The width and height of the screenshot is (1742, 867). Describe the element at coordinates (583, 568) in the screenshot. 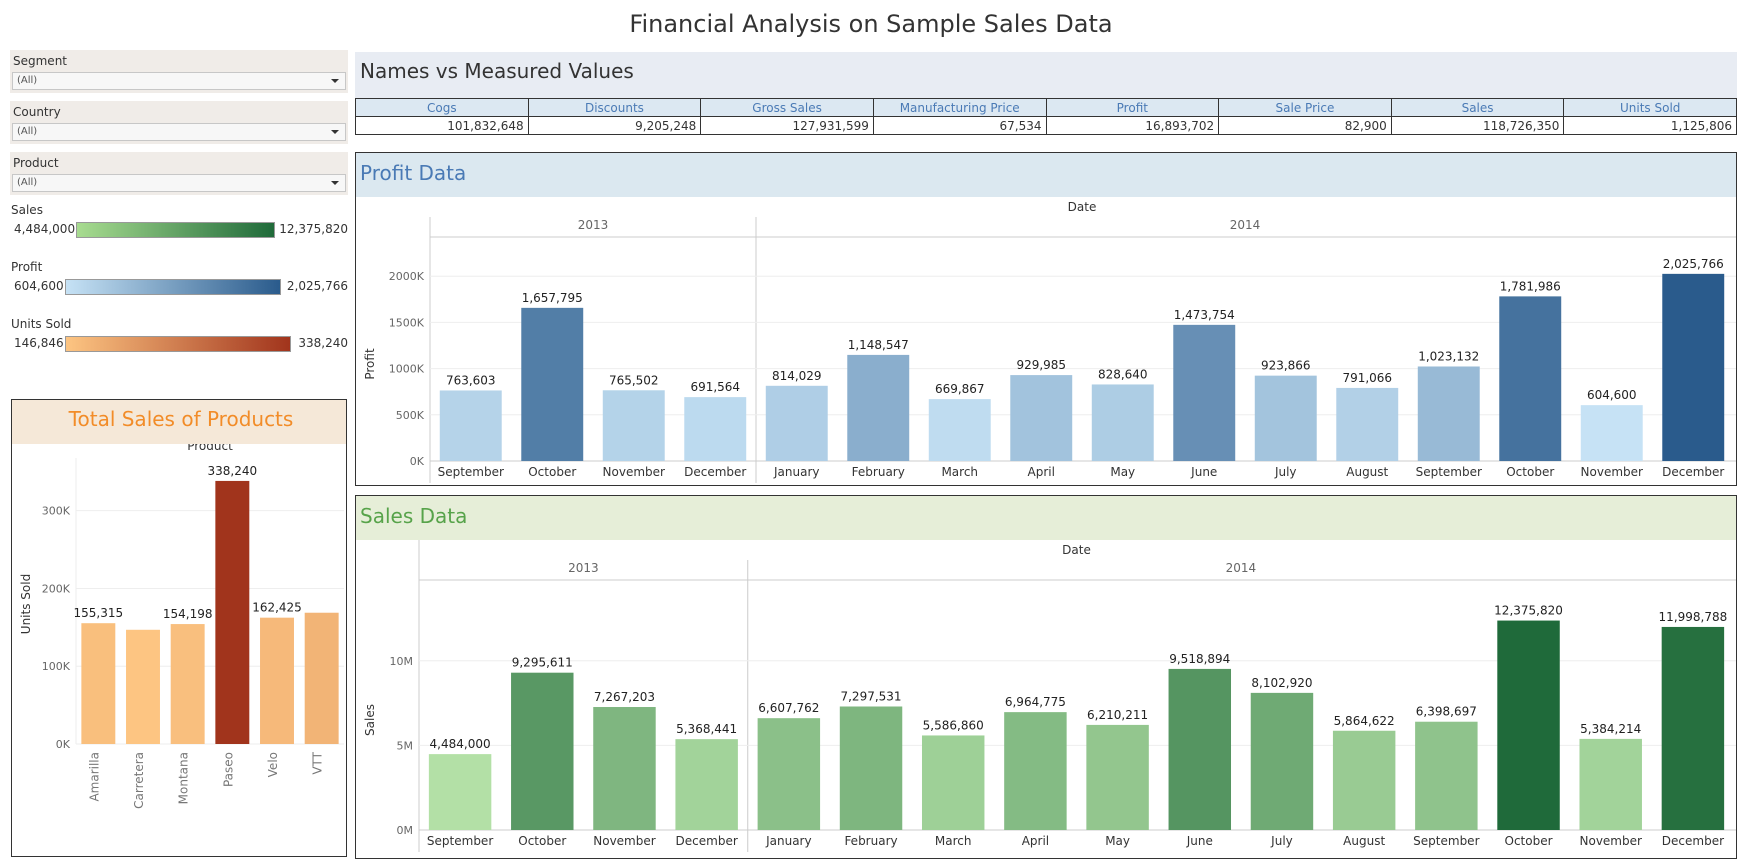

I see `year-label-2013: 2013` at that location.